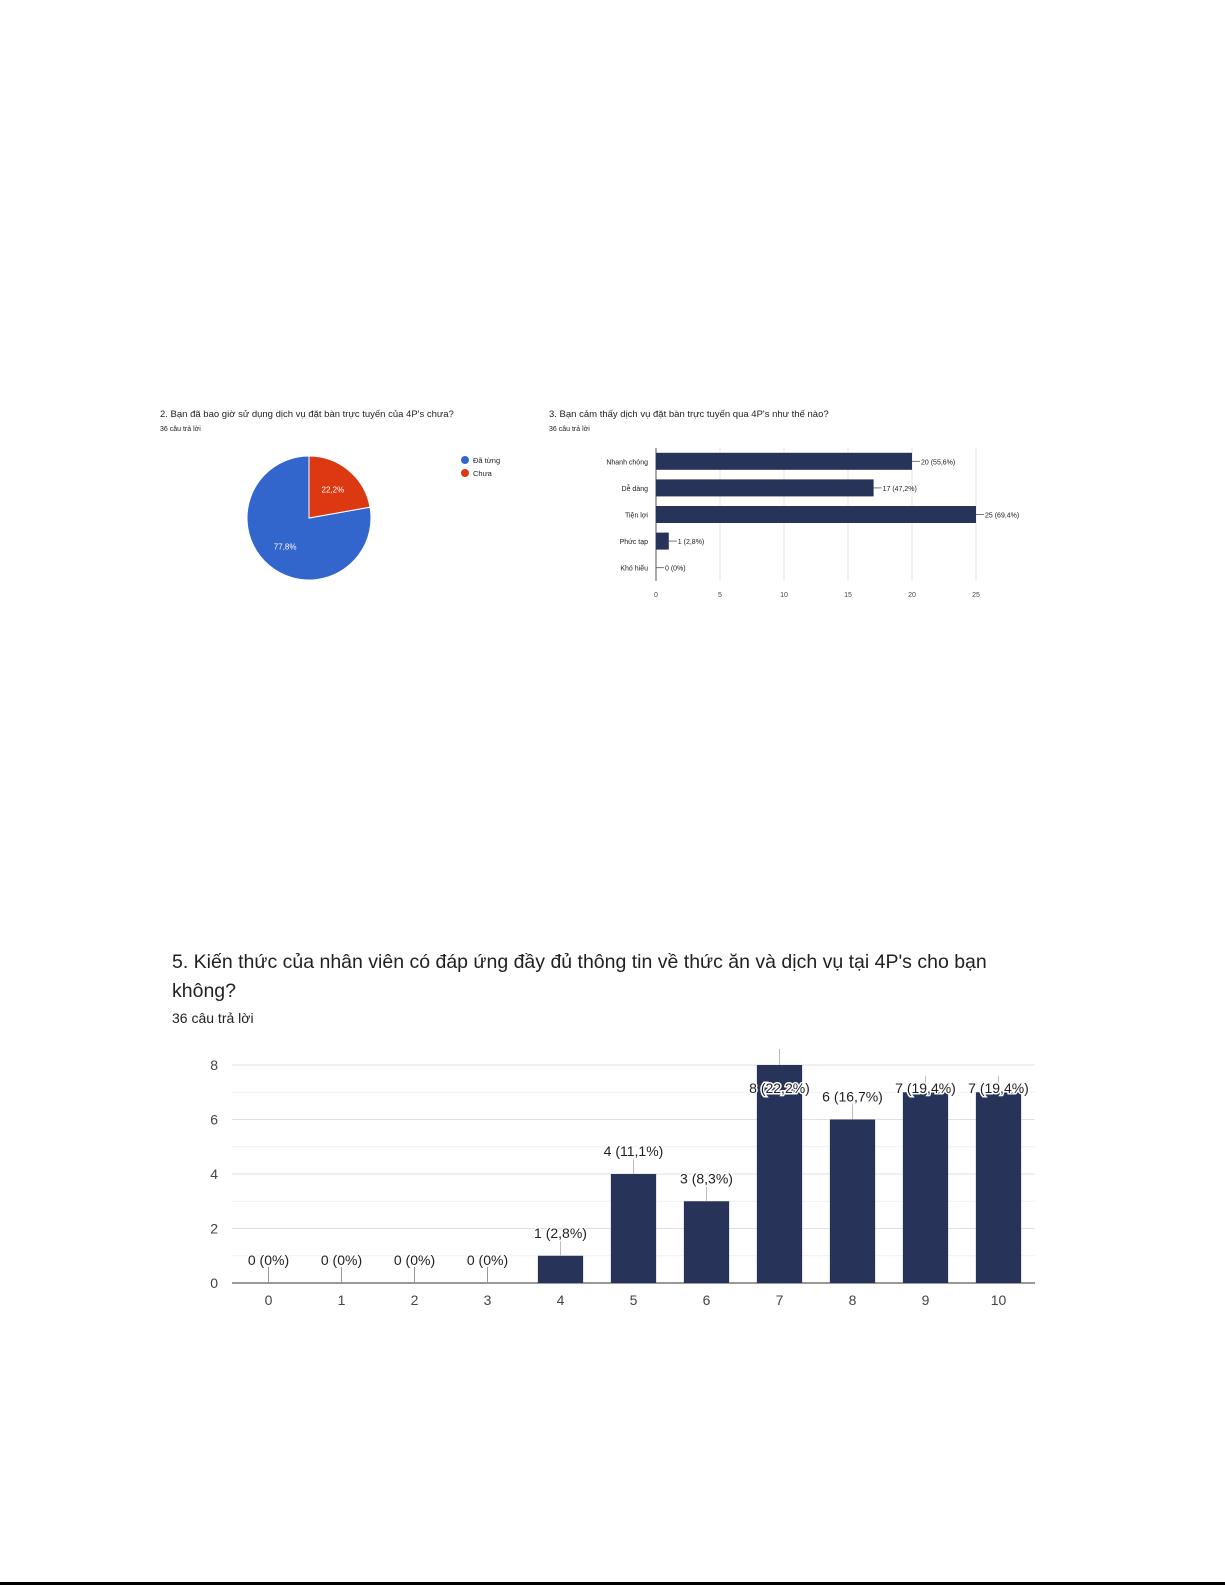 The image size is (1225, 1585). Describe the element at coordinates (634, 542) in the screenshot. I see `category-label: Phức tạp` at that location.